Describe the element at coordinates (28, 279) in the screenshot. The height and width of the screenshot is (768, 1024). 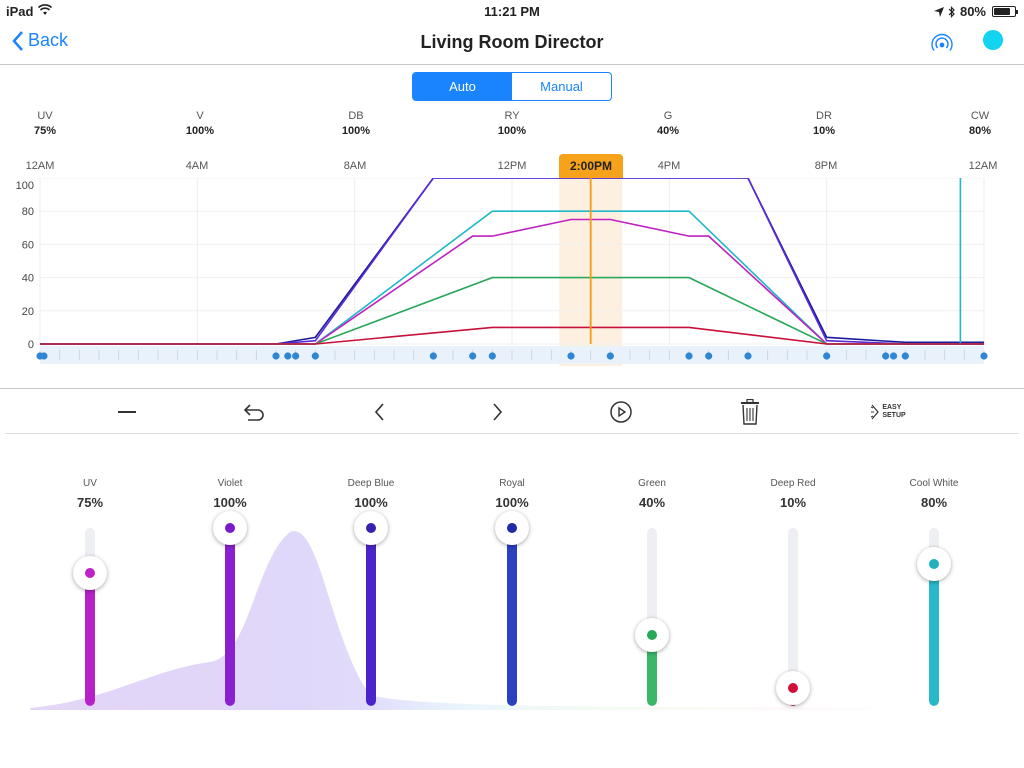
I see `y-tick-label: 40` at that location.